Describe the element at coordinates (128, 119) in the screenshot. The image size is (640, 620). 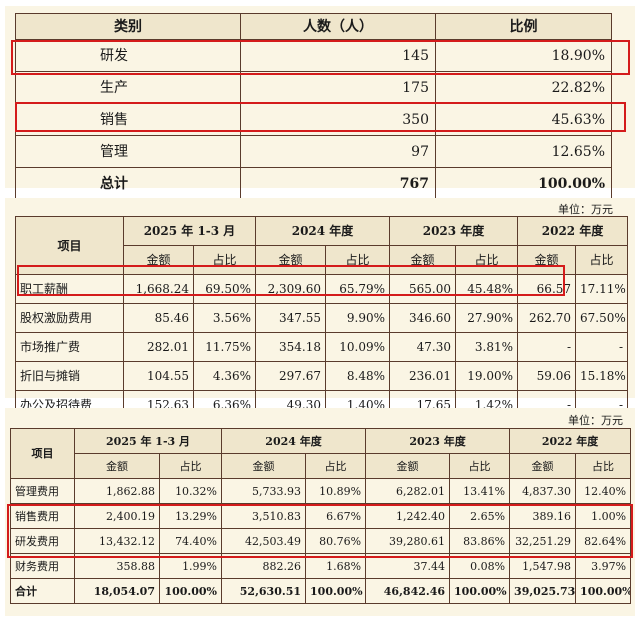
I see `category-cell: 销售` at that location.